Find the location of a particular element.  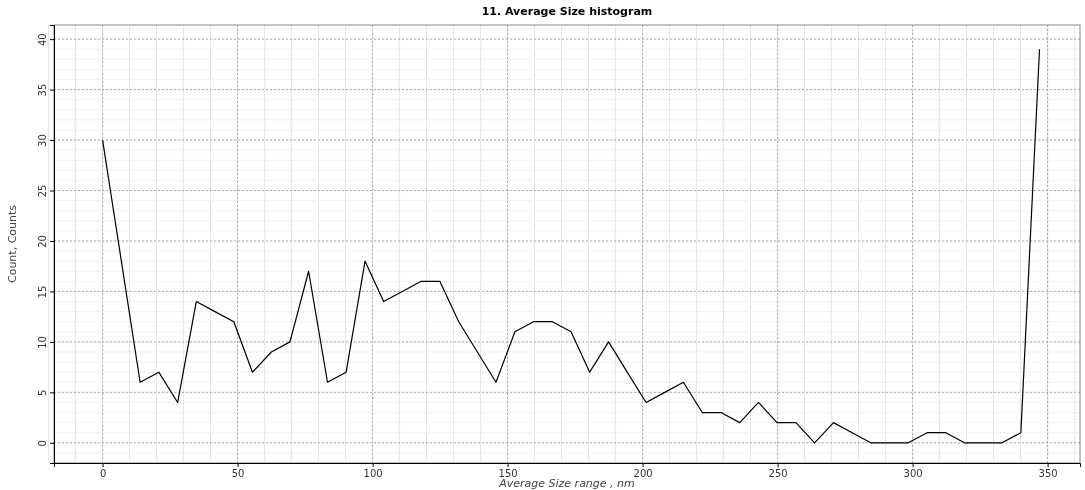

x-tick-label: 250 is located at coordinates (778, 474).